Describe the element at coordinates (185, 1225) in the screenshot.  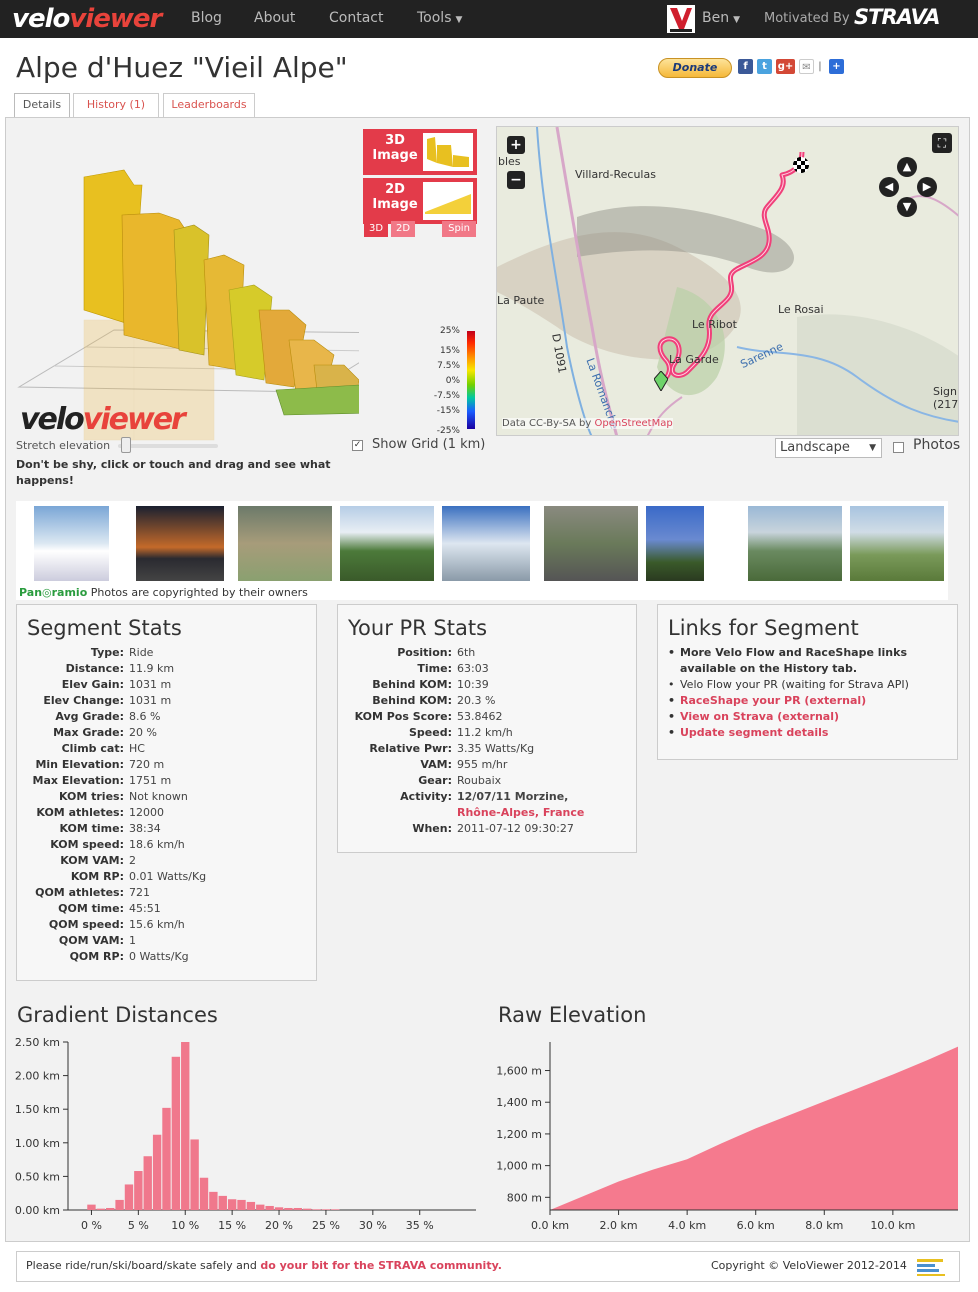
I see `x-tick-label: 10 %` at that location.